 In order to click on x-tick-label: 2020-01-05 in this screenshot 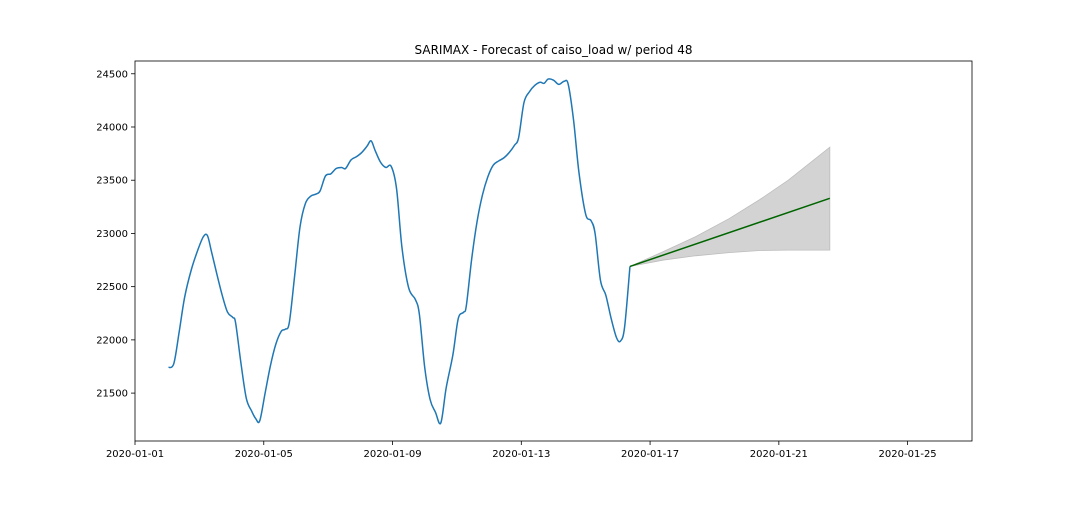, I will do `click(264, 454)`.